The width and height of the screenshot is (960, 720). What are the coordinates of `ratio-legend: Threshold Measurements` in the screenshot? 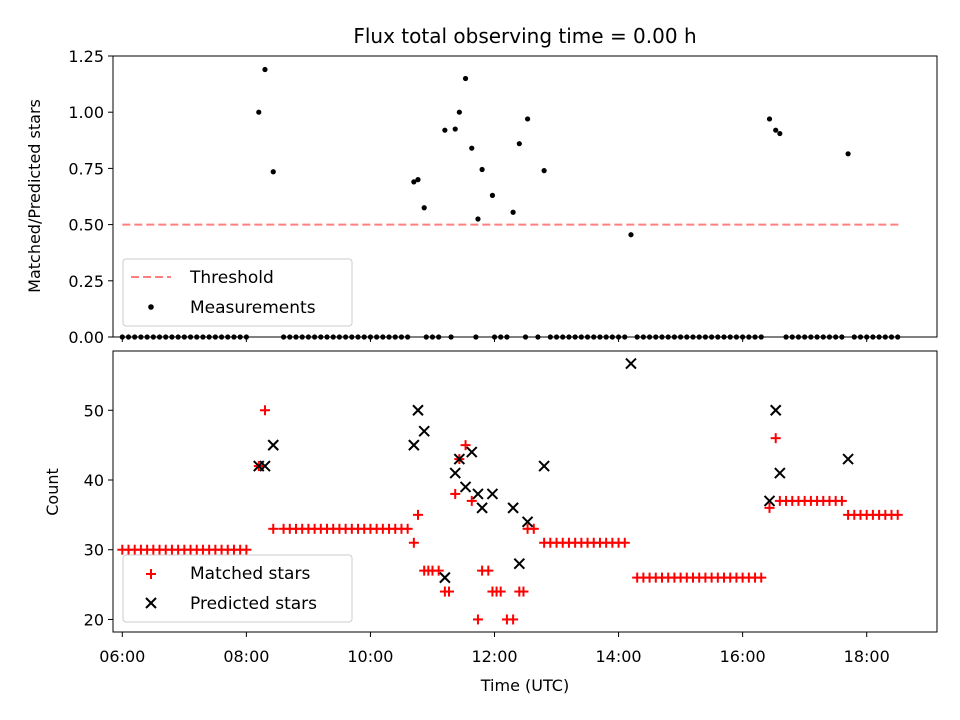 It's located at (237, 292).